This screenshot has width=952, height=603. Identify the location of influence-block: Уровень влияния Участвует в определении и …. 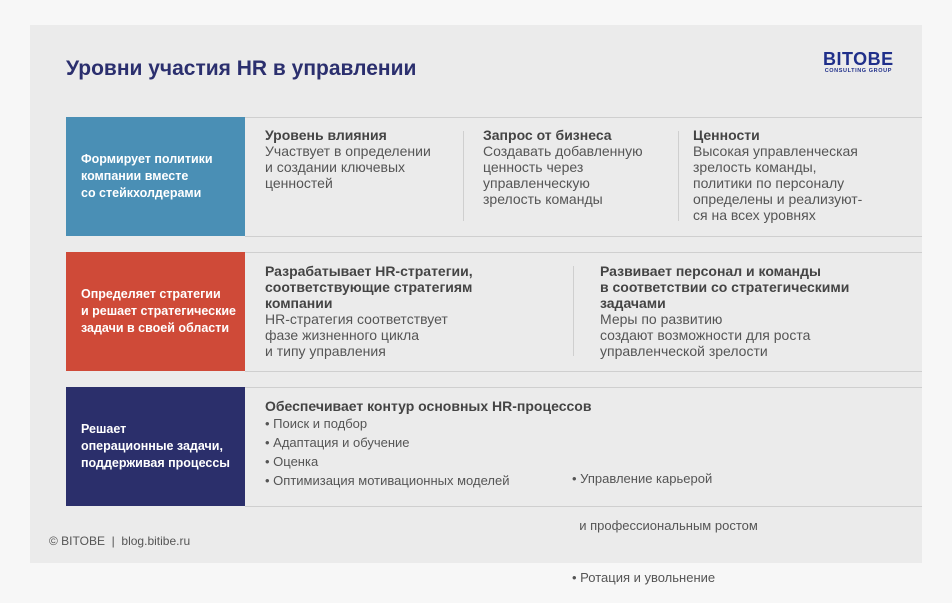
(348, 159).